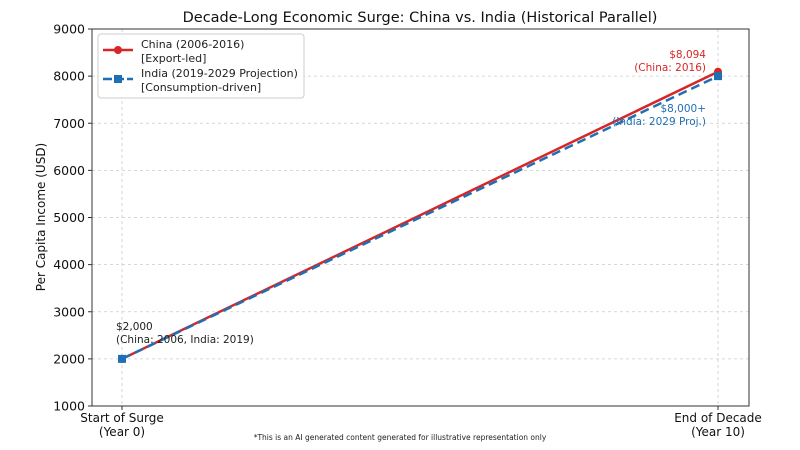  I want to click on annotation-start: (China: 2006, India: 2019), so click(185, 340).